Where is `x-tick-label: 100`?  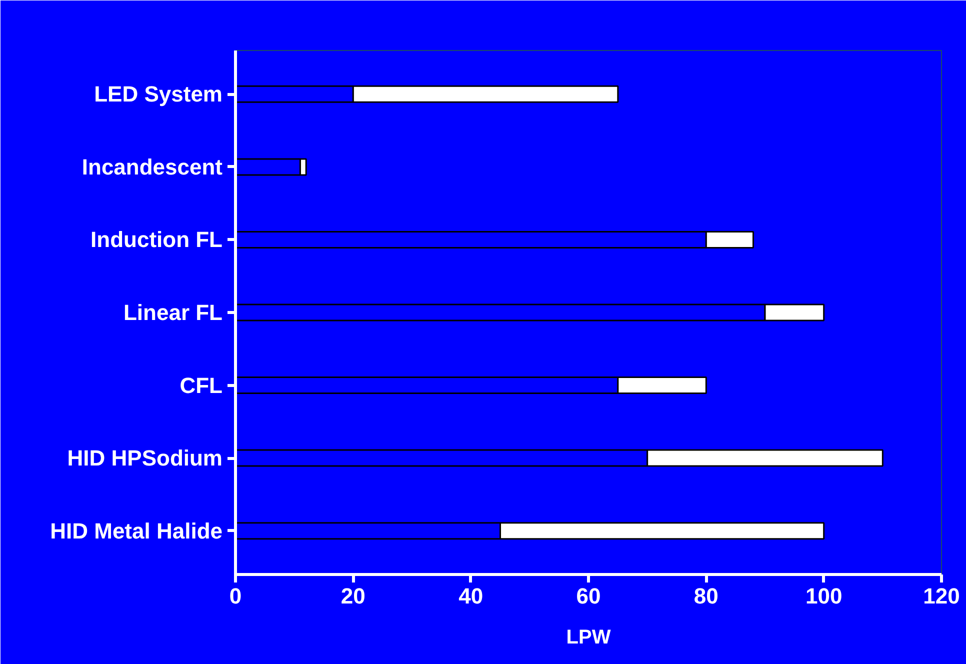
x-tick-label: 100 is located at coordinates (823, 596).